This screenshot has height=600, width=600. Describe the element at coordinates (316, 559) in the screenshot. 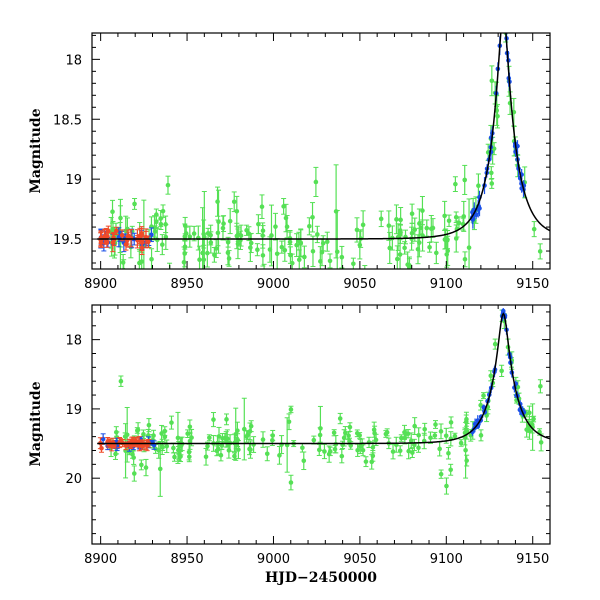

I see `bottom-x-tick-labels: 8900 8950 9000 9050 9100 9150` at that location.